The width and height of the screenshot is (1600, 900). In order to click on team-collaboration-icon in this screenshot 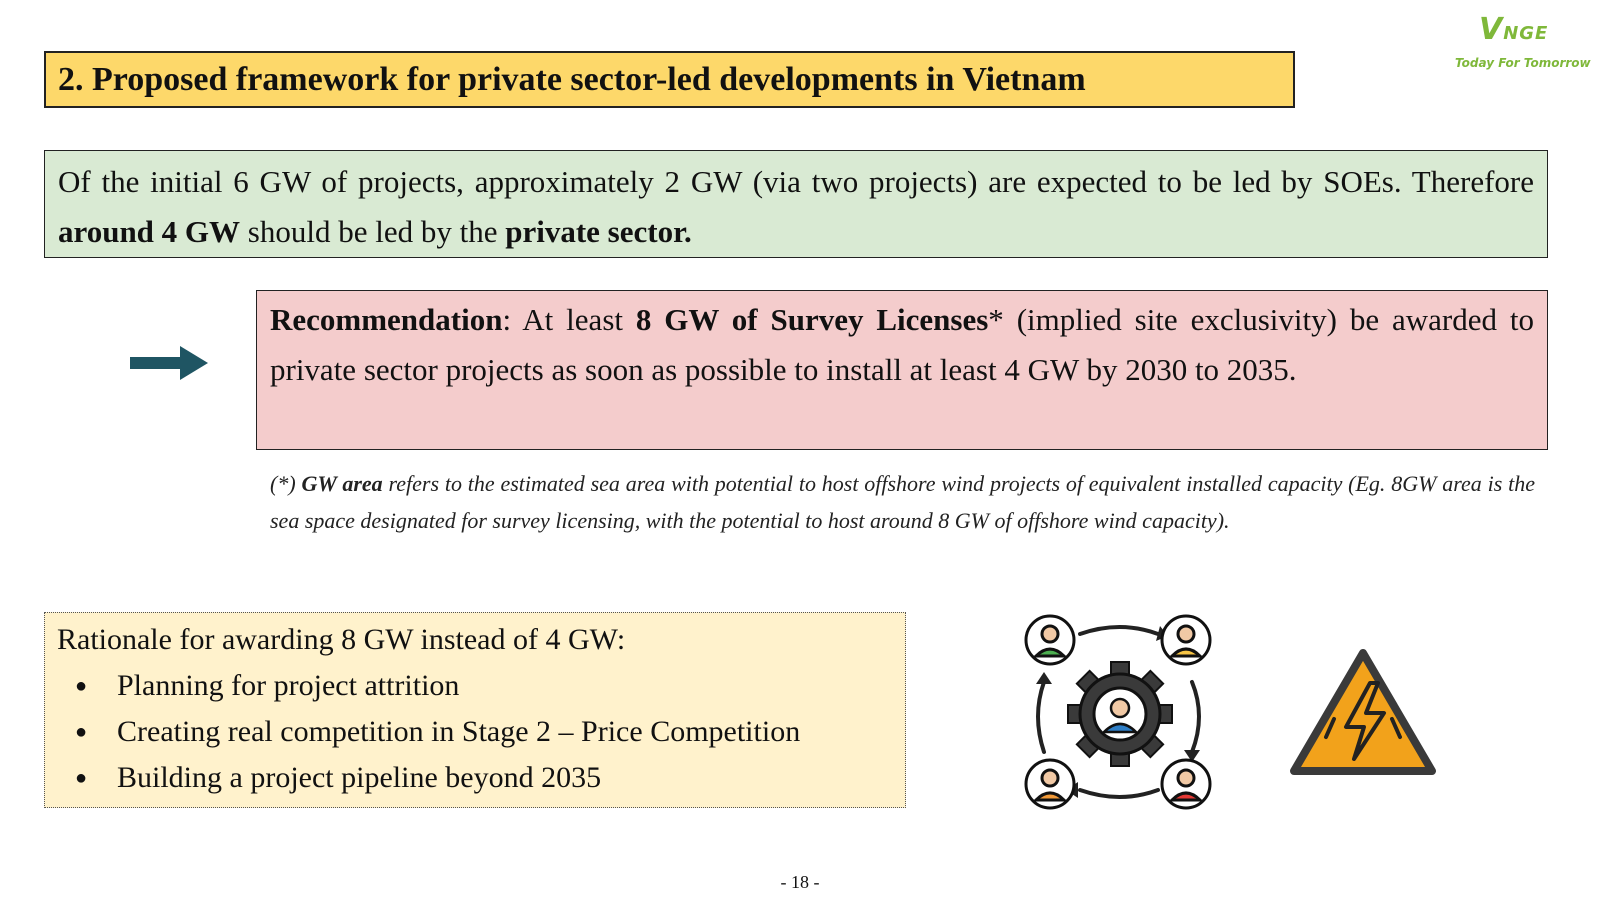, I will do `click(1118, 712)`.